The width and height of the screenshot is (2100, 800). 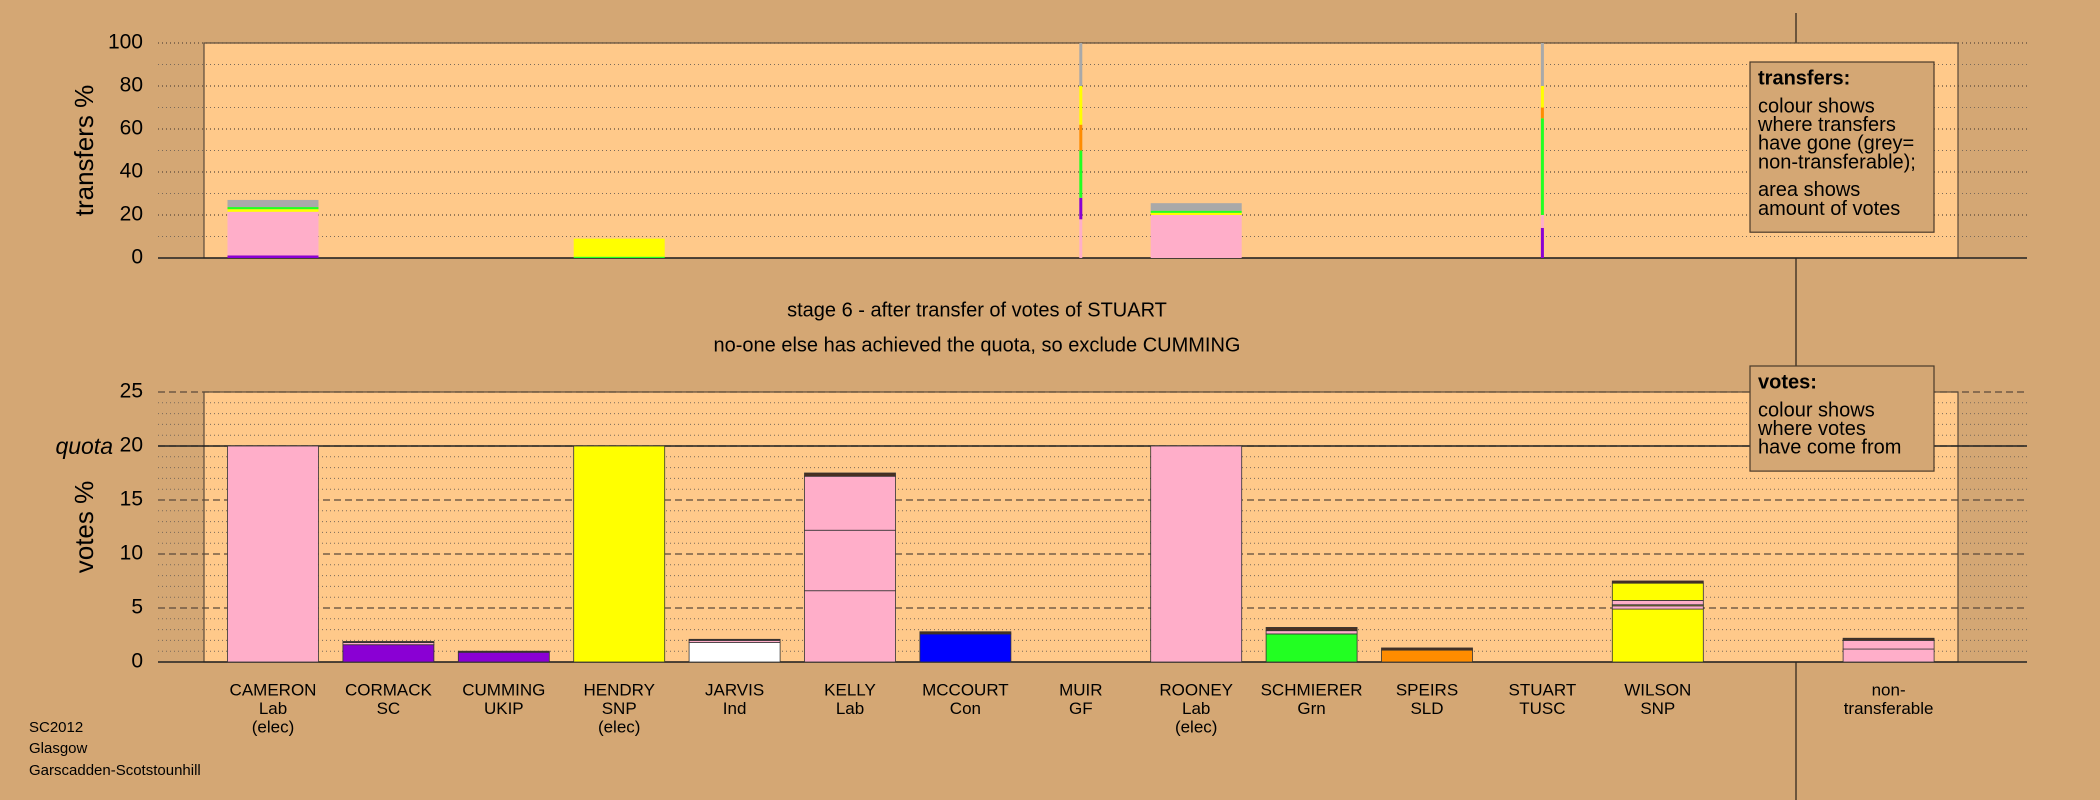 What do you see at coordinates (1426, 708) in the screenshot?
I see `x-tick-label: SLD` at bounding box center [1426, 708].